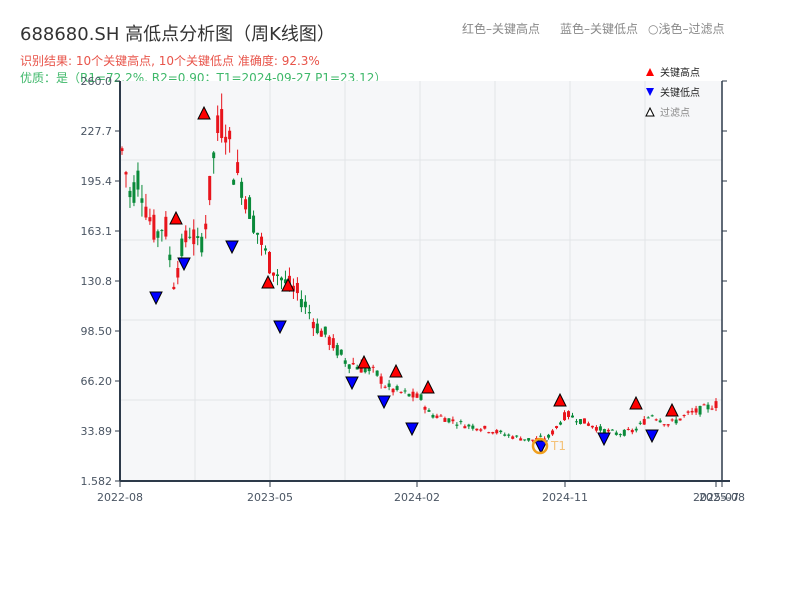  What do you see at coordinates (501, 29) in the screenshot?
I see `legend-red-text: 红色–关键高点` at bounding box center [501, 29].